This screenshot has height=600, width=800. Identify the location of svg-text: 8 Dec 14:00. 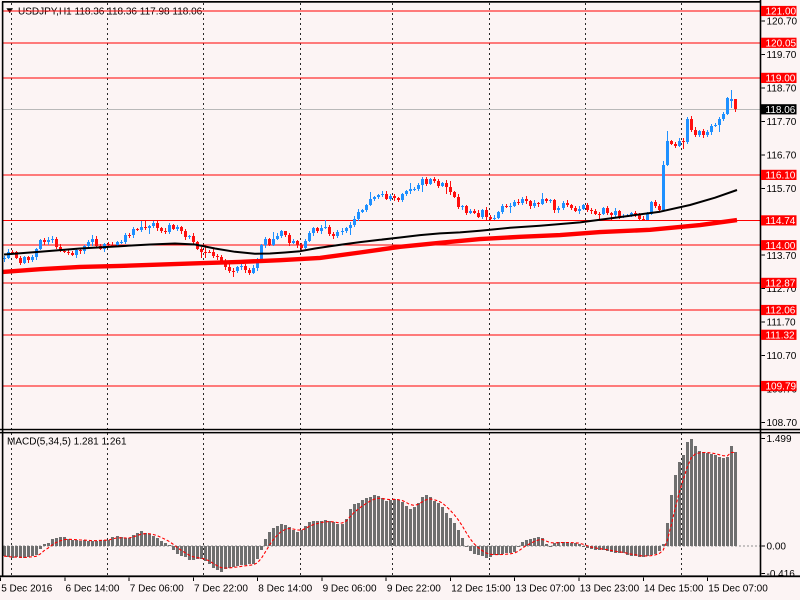
(285, 589).